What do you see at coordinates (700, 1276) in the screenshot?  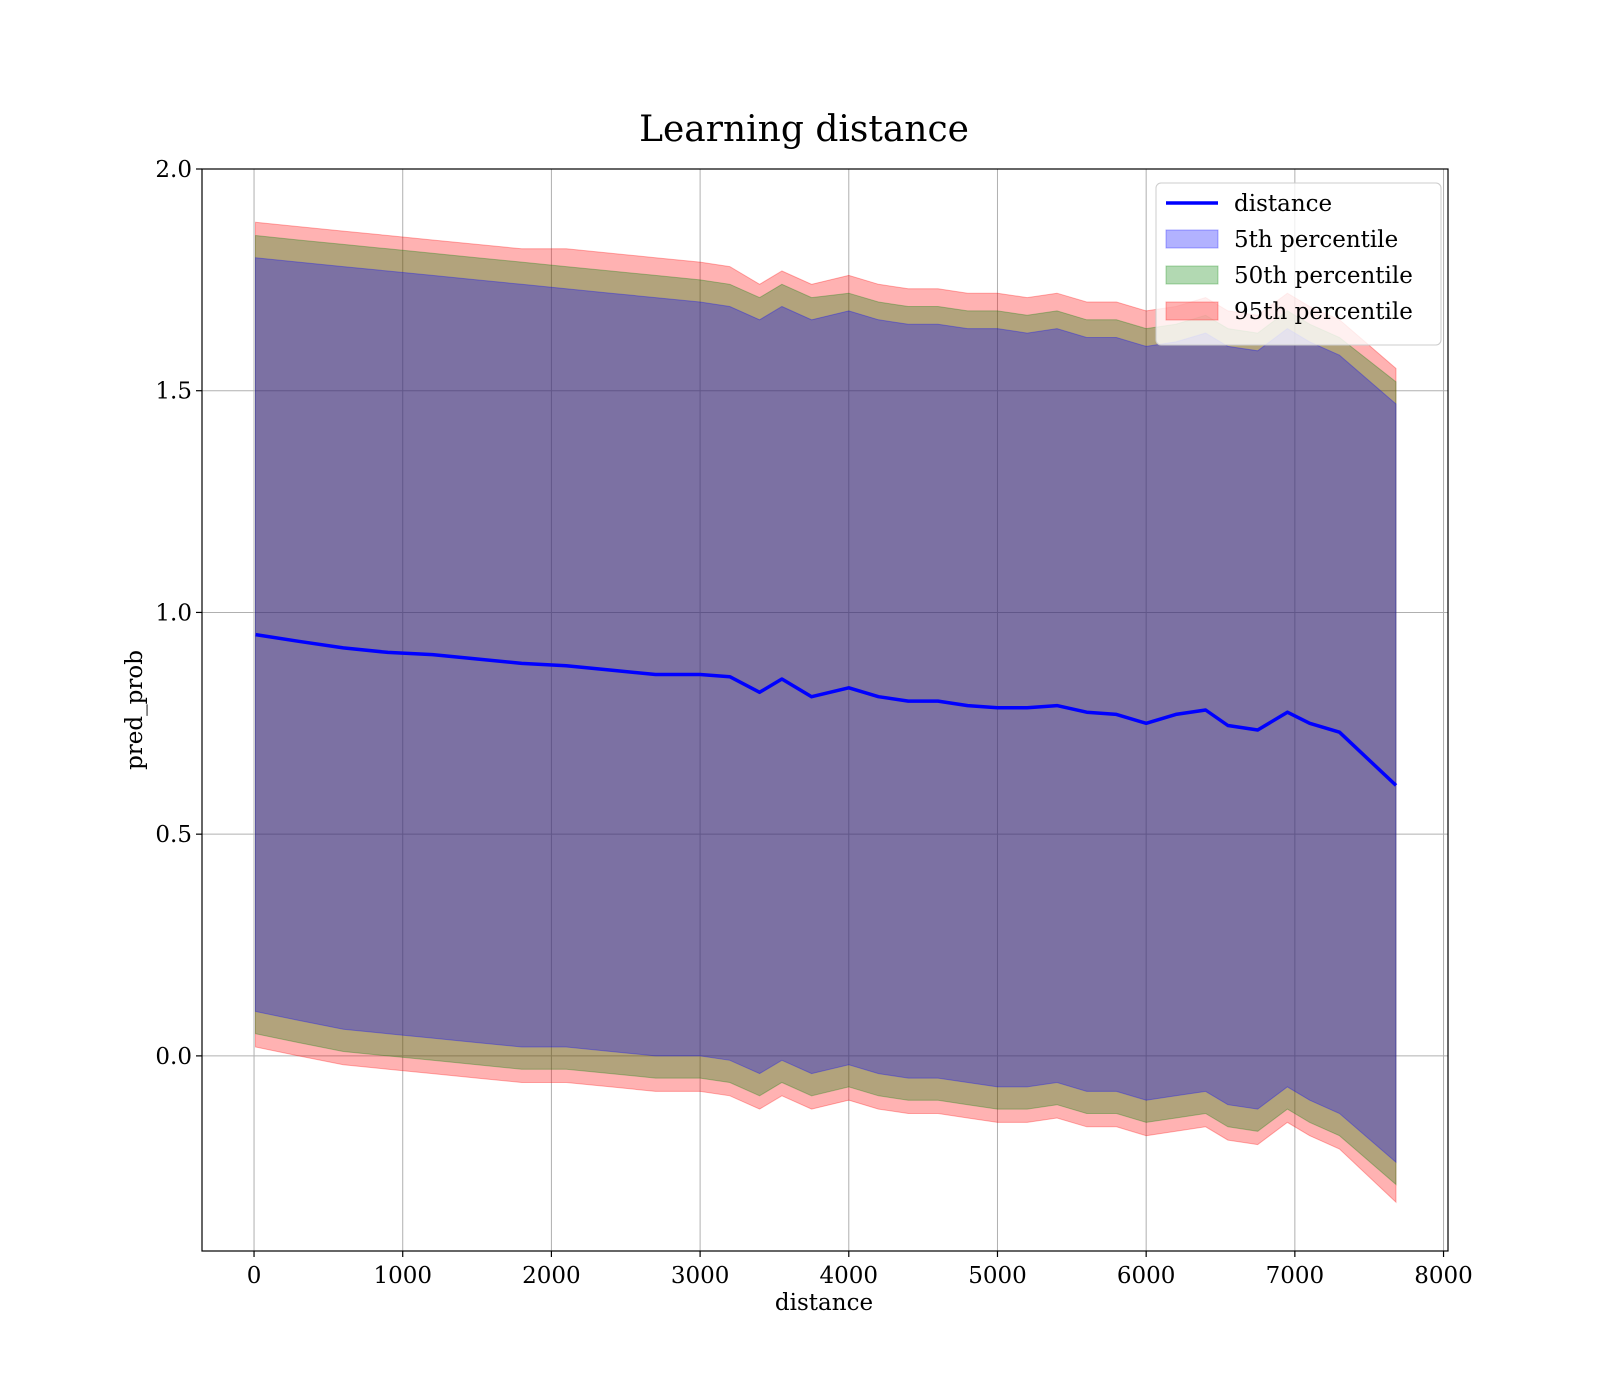 I see `x-tick-label: 3000` at bounding box center [700, 1276].